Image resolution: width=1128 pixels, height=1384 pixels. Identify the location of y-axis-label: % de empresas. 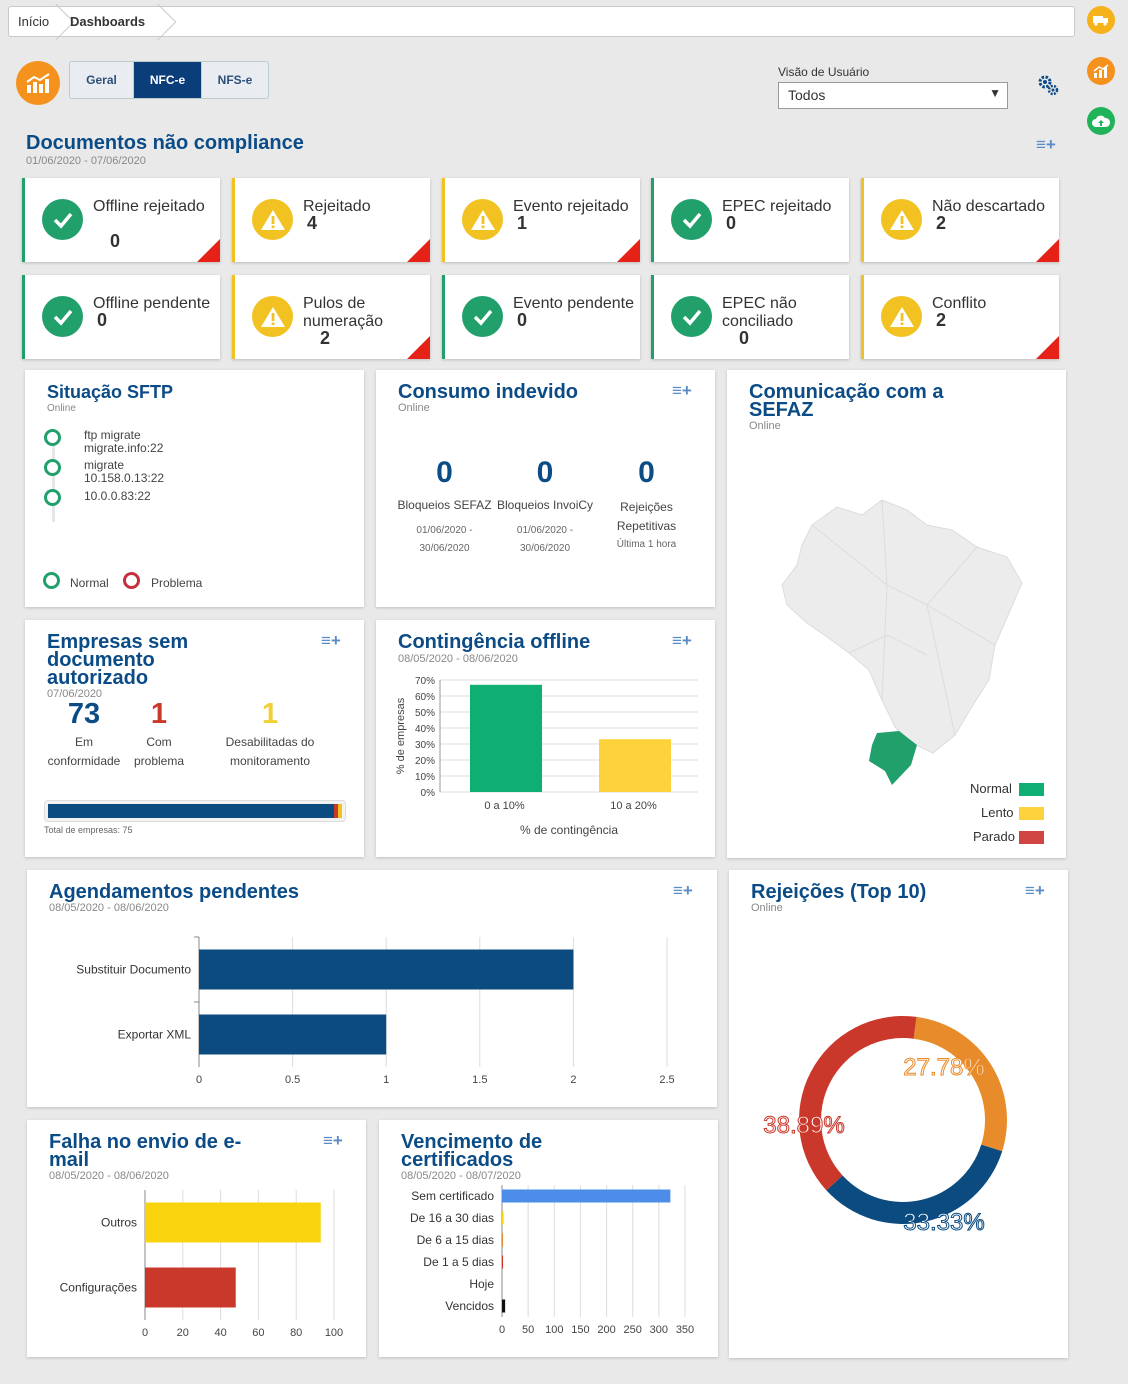
(401, 735).